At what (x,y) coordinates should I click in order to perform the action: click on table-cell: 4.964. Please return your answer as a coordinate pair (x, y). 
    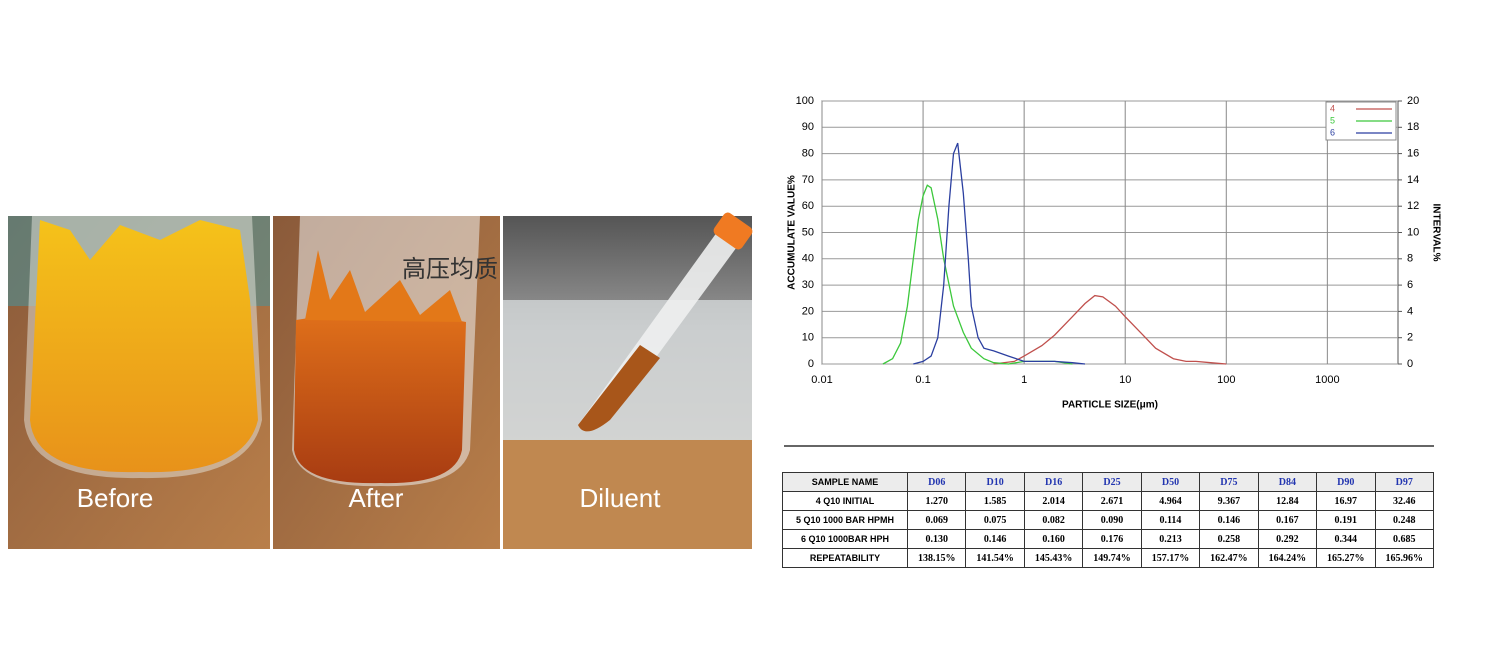
    Looking at the image, I should click on (1170, 501).